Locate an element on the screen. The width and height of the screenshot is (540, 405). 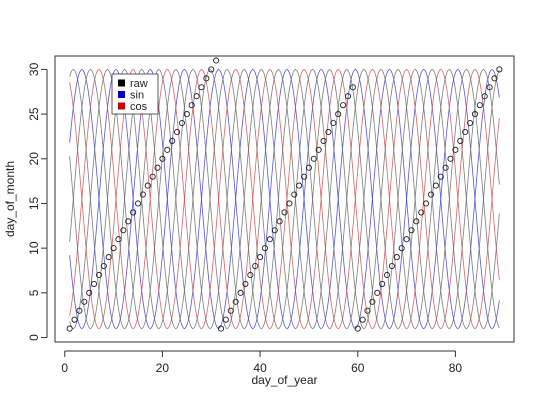
y-tick-label: 25 is located at coordinates (34, 114).